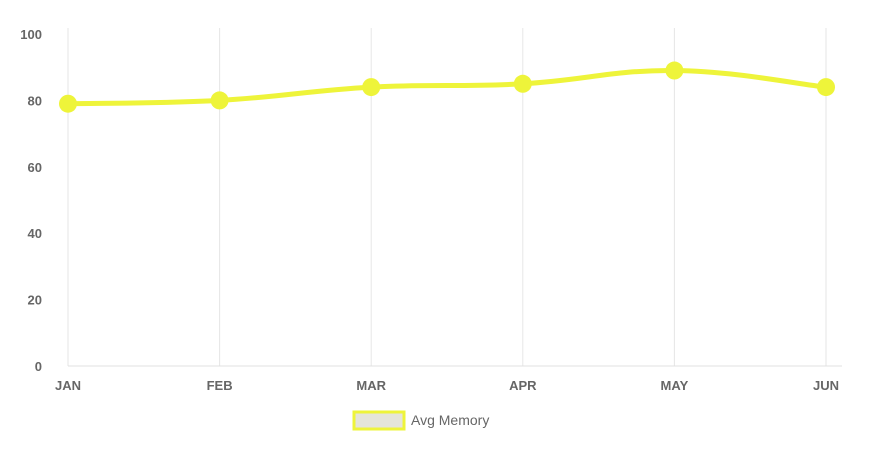 Image resolution: width=870 pixels, height=460 pixels. Describe the element at coordinates (371, 385) in the screenshot. I see `x-tick-label: MAR` at that location.